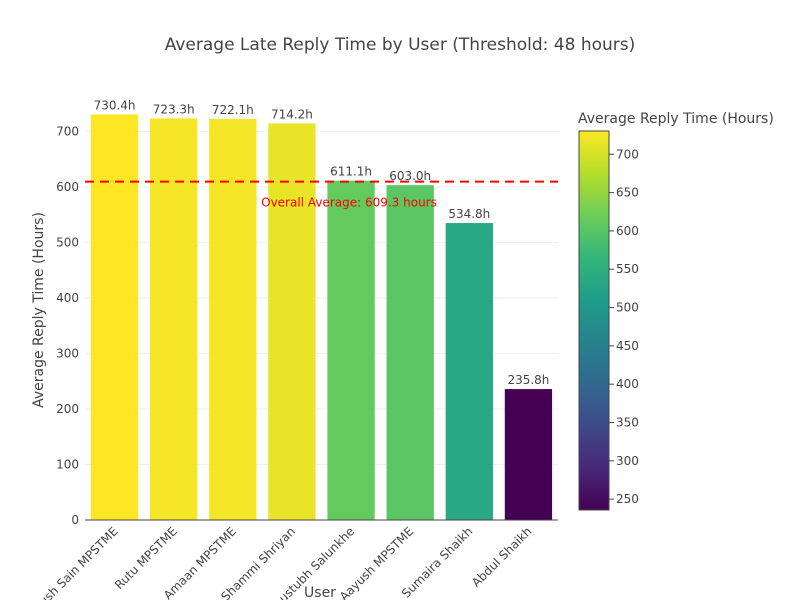 This screenshot has height=600, width=800. I want to click on y-tick-label: 400, so click(67, 298).